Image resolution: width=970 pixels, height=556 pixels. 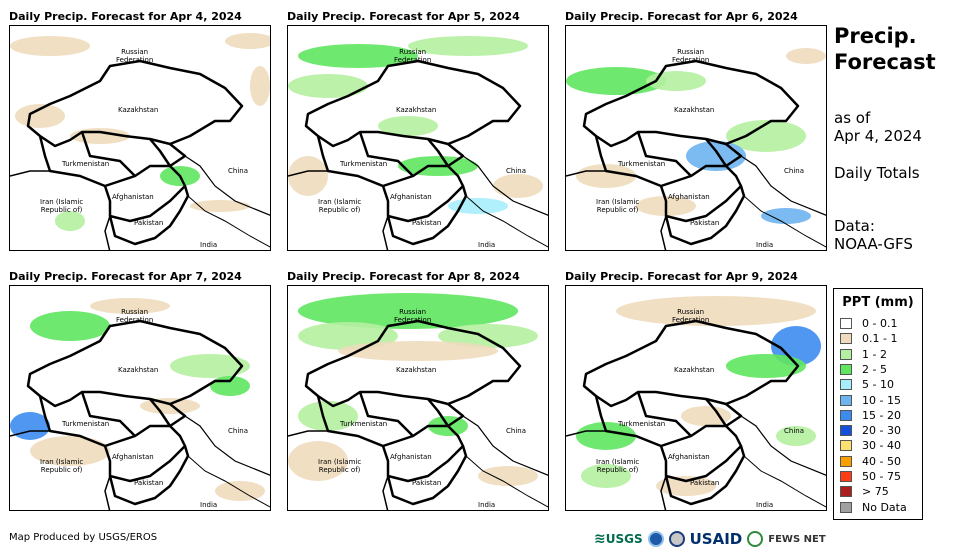 What do you see at coordinates (881, 415) in the screenshot?
I see `legend-label: 15 - 20` at bounding box center [881, 415].